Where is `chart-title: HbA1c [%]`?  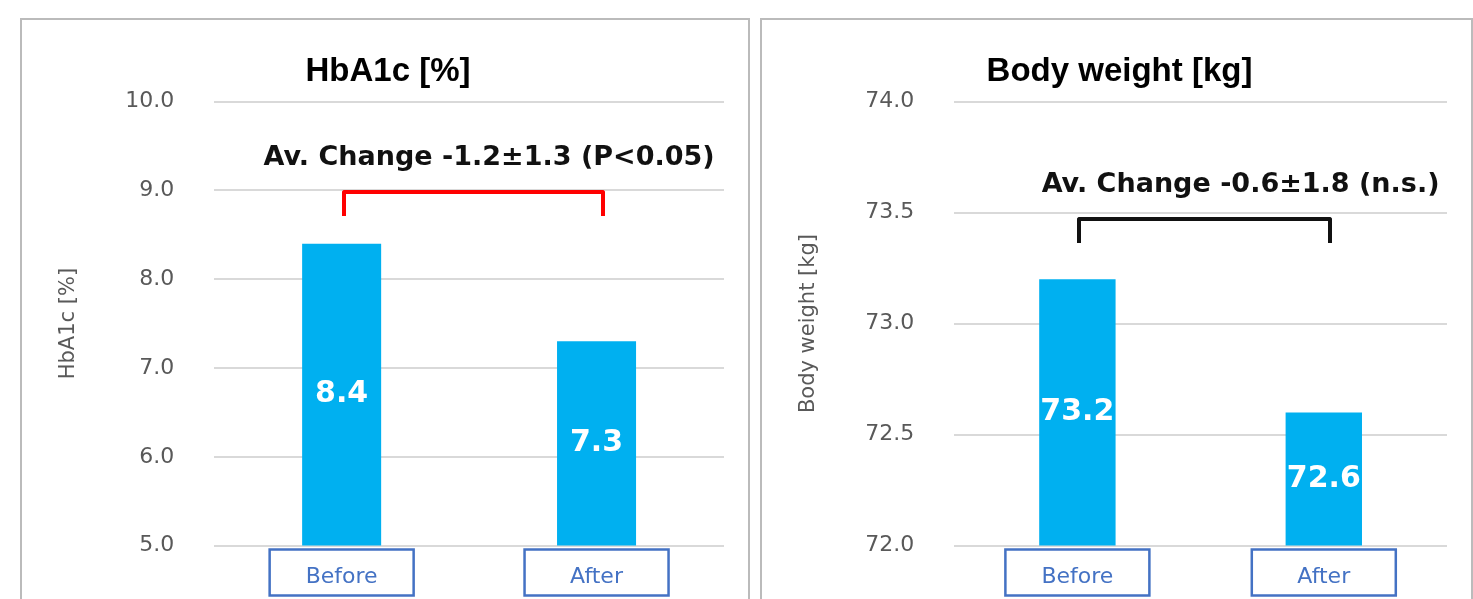 chart-title: HbA1c [%] is located at coordinates (388, 69).